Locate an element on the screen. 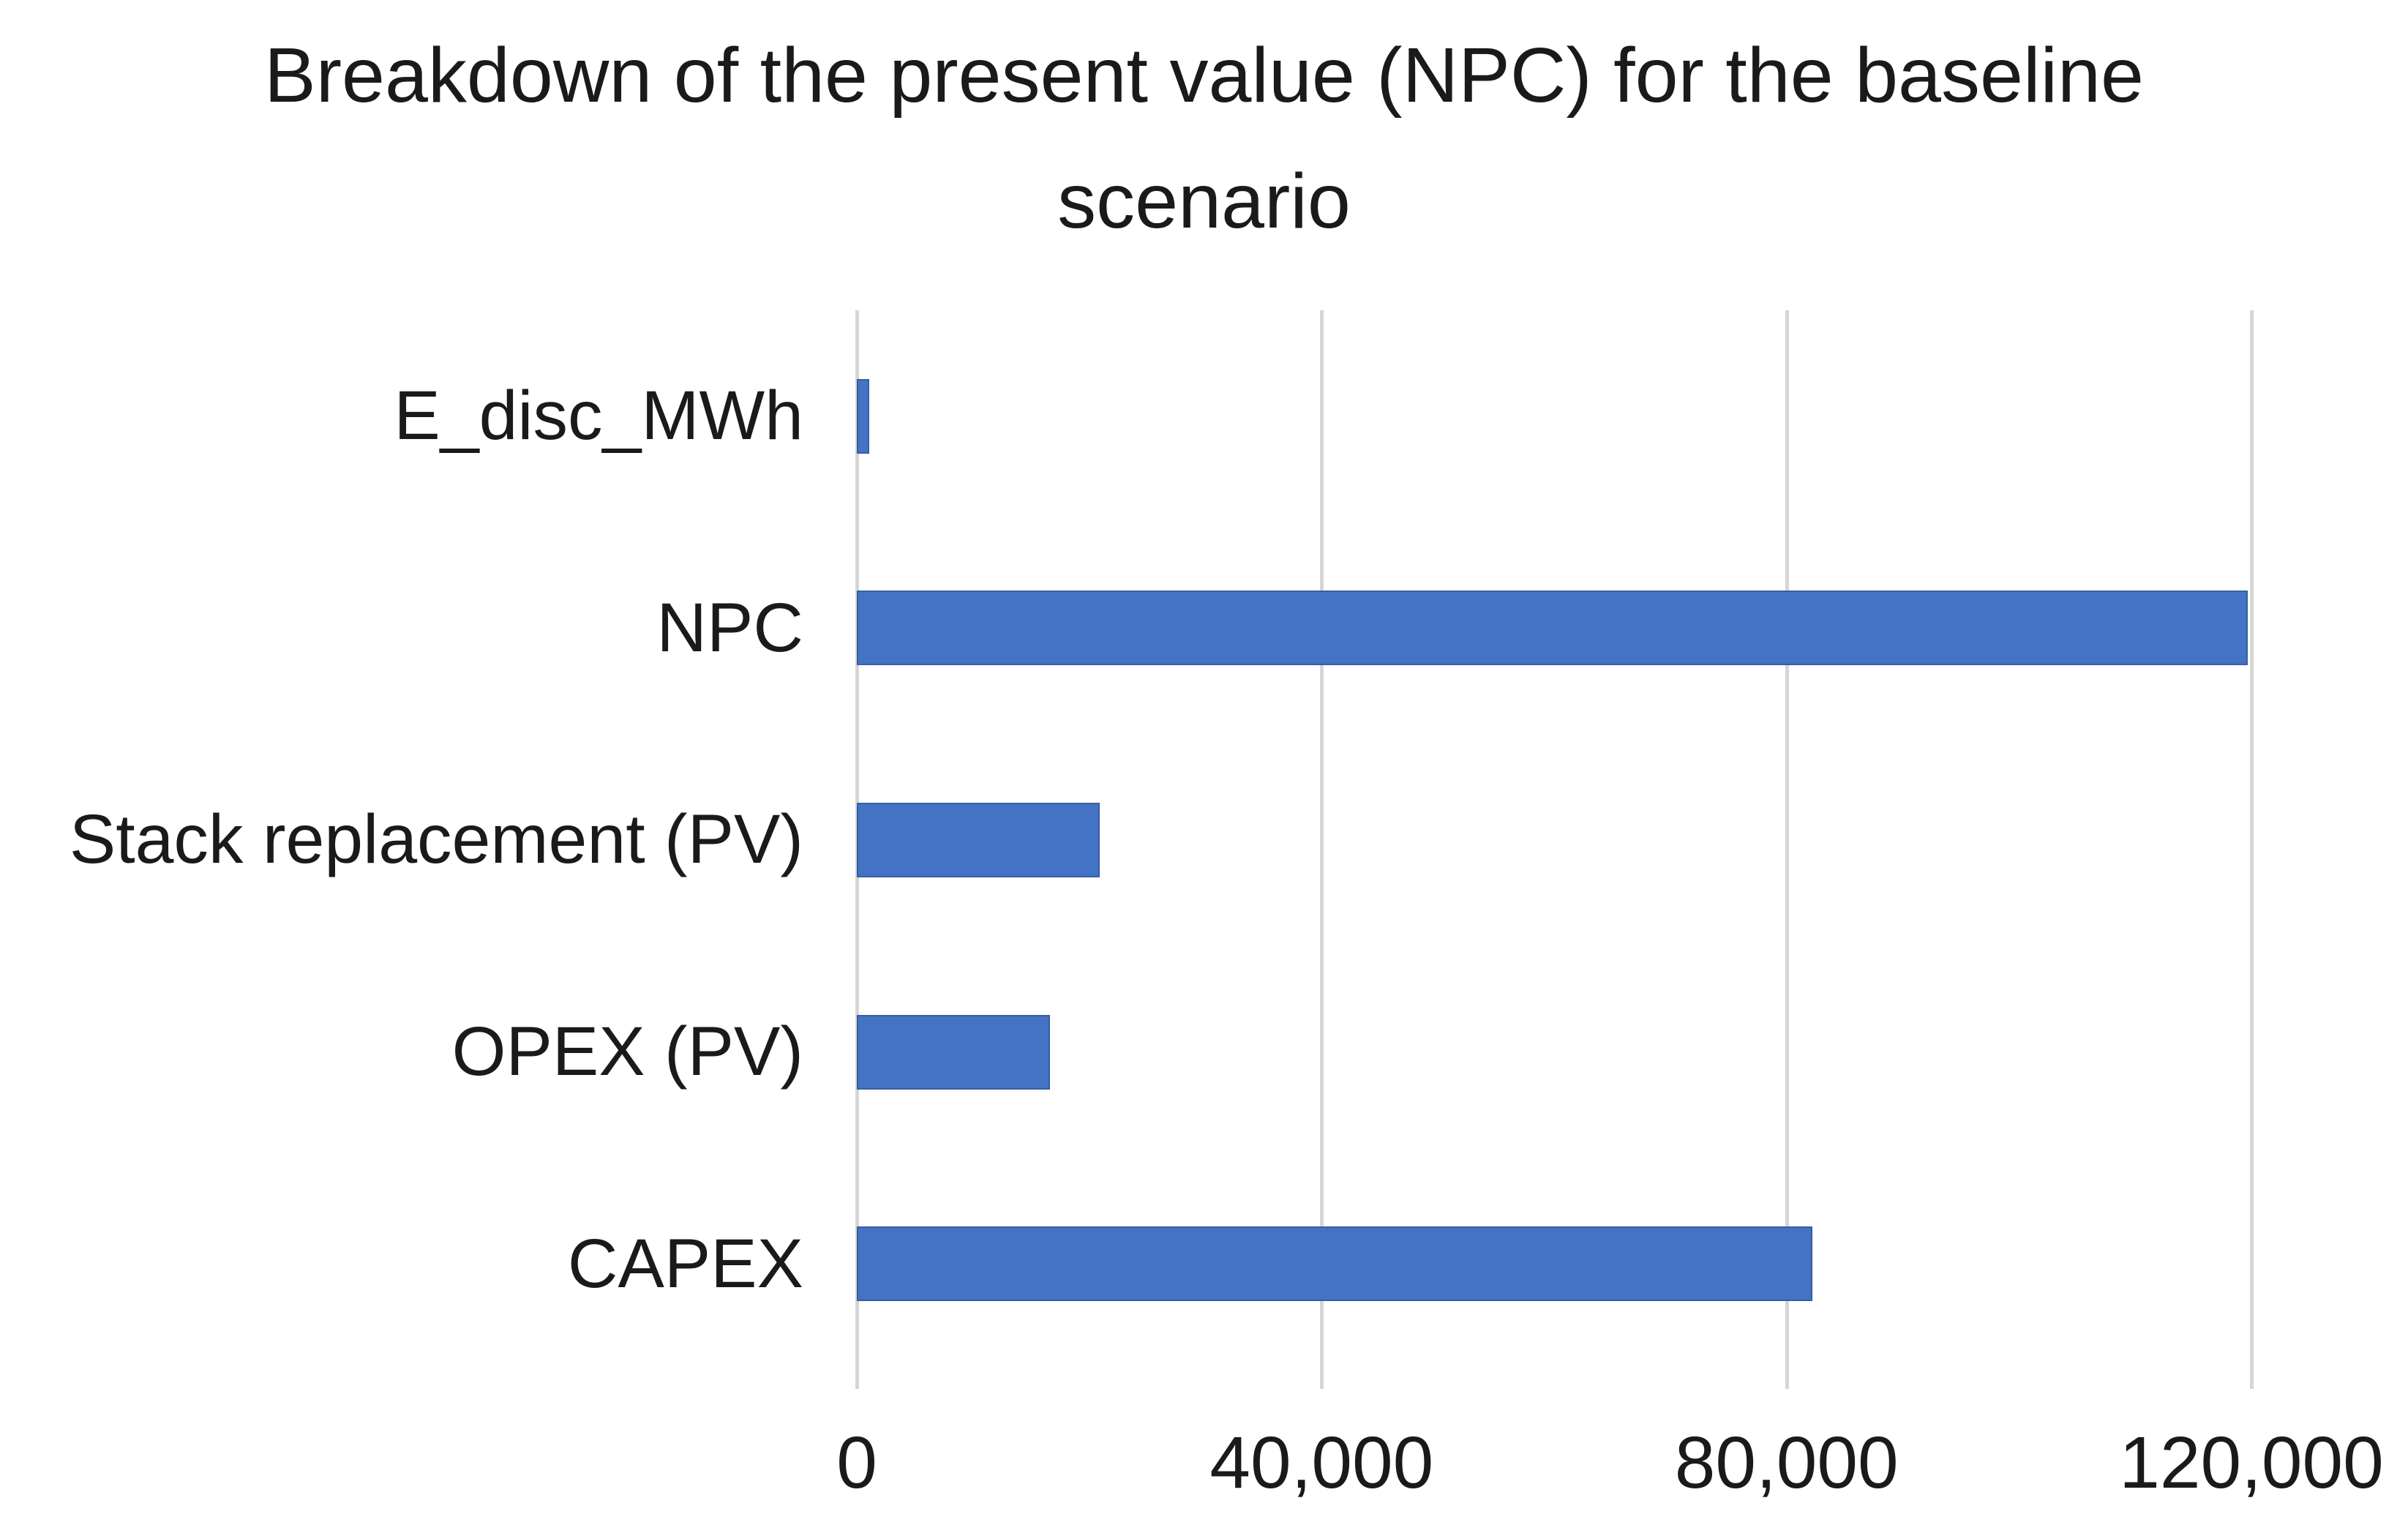 This screenshot has width=2408, height=1525. bar-band-Stack replacement (PV) is located at coordinates (1554, 840).